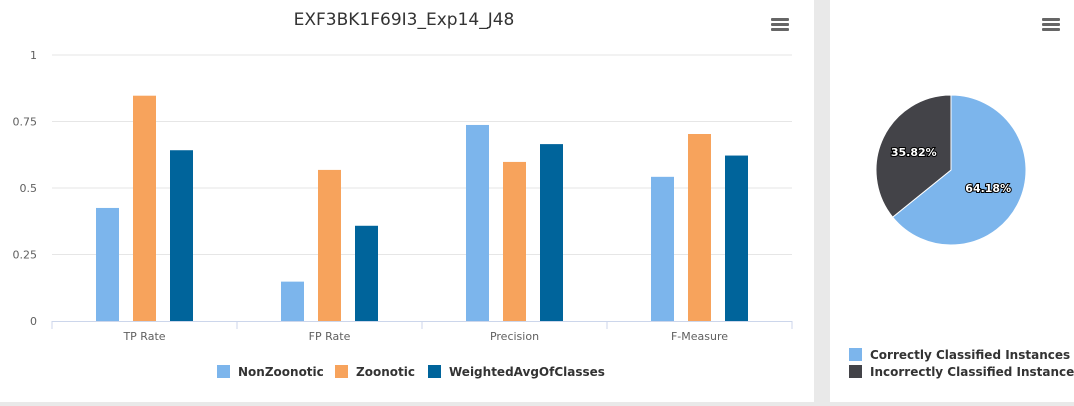 The image size is (1074, 406). I want to click on pie-slices, so click(951, 170).